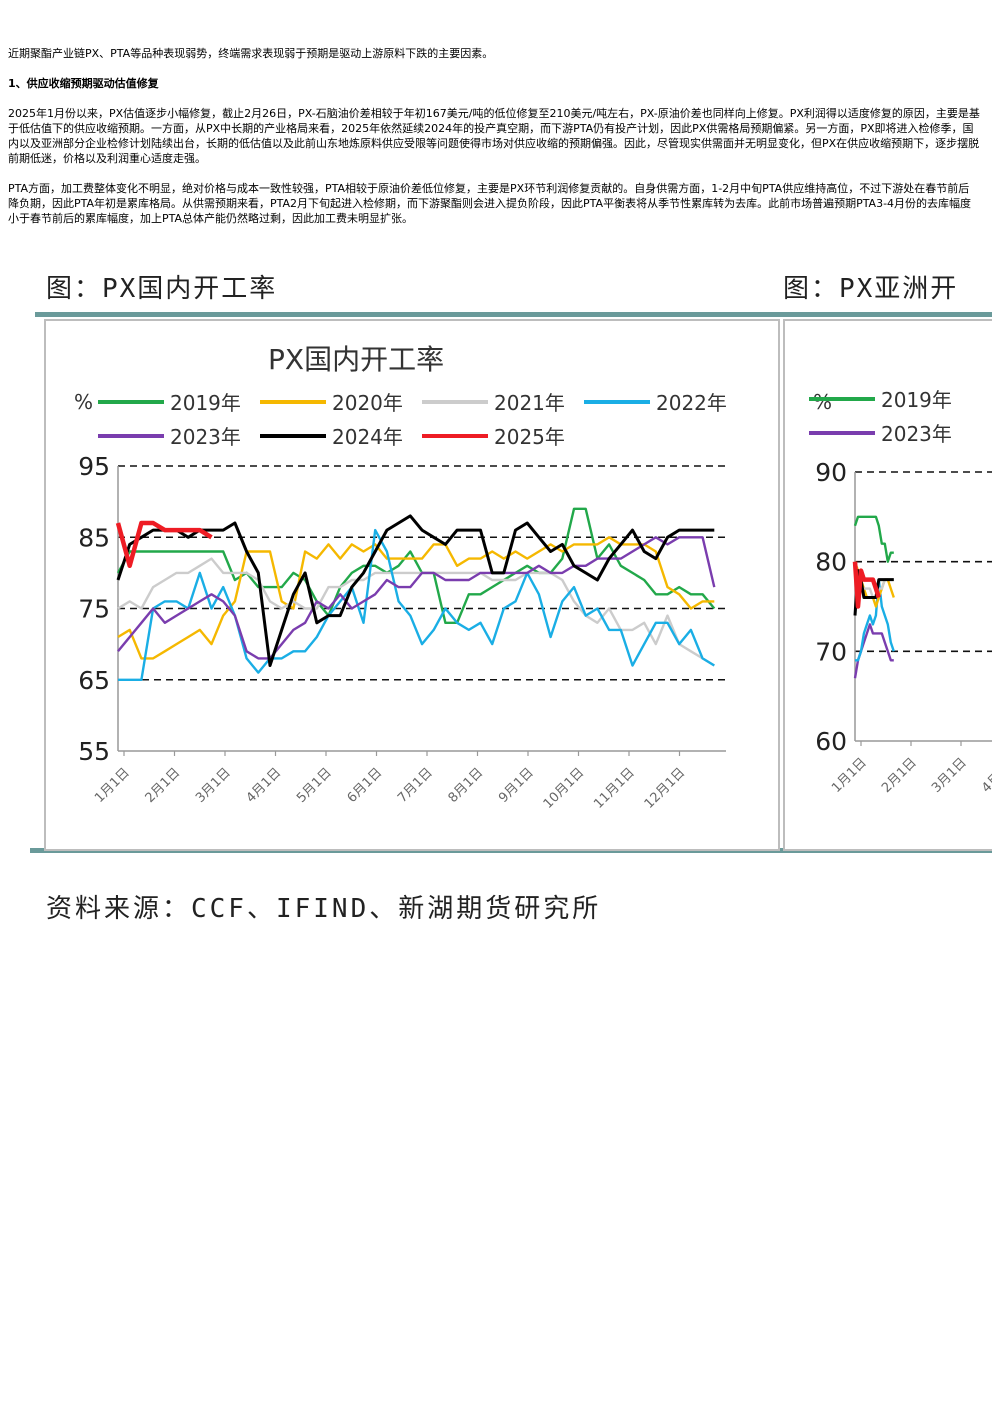 The height and width of the screenshot is (1403, 992). I want to click on y-tick-label-95: 95, so click(94, 466).